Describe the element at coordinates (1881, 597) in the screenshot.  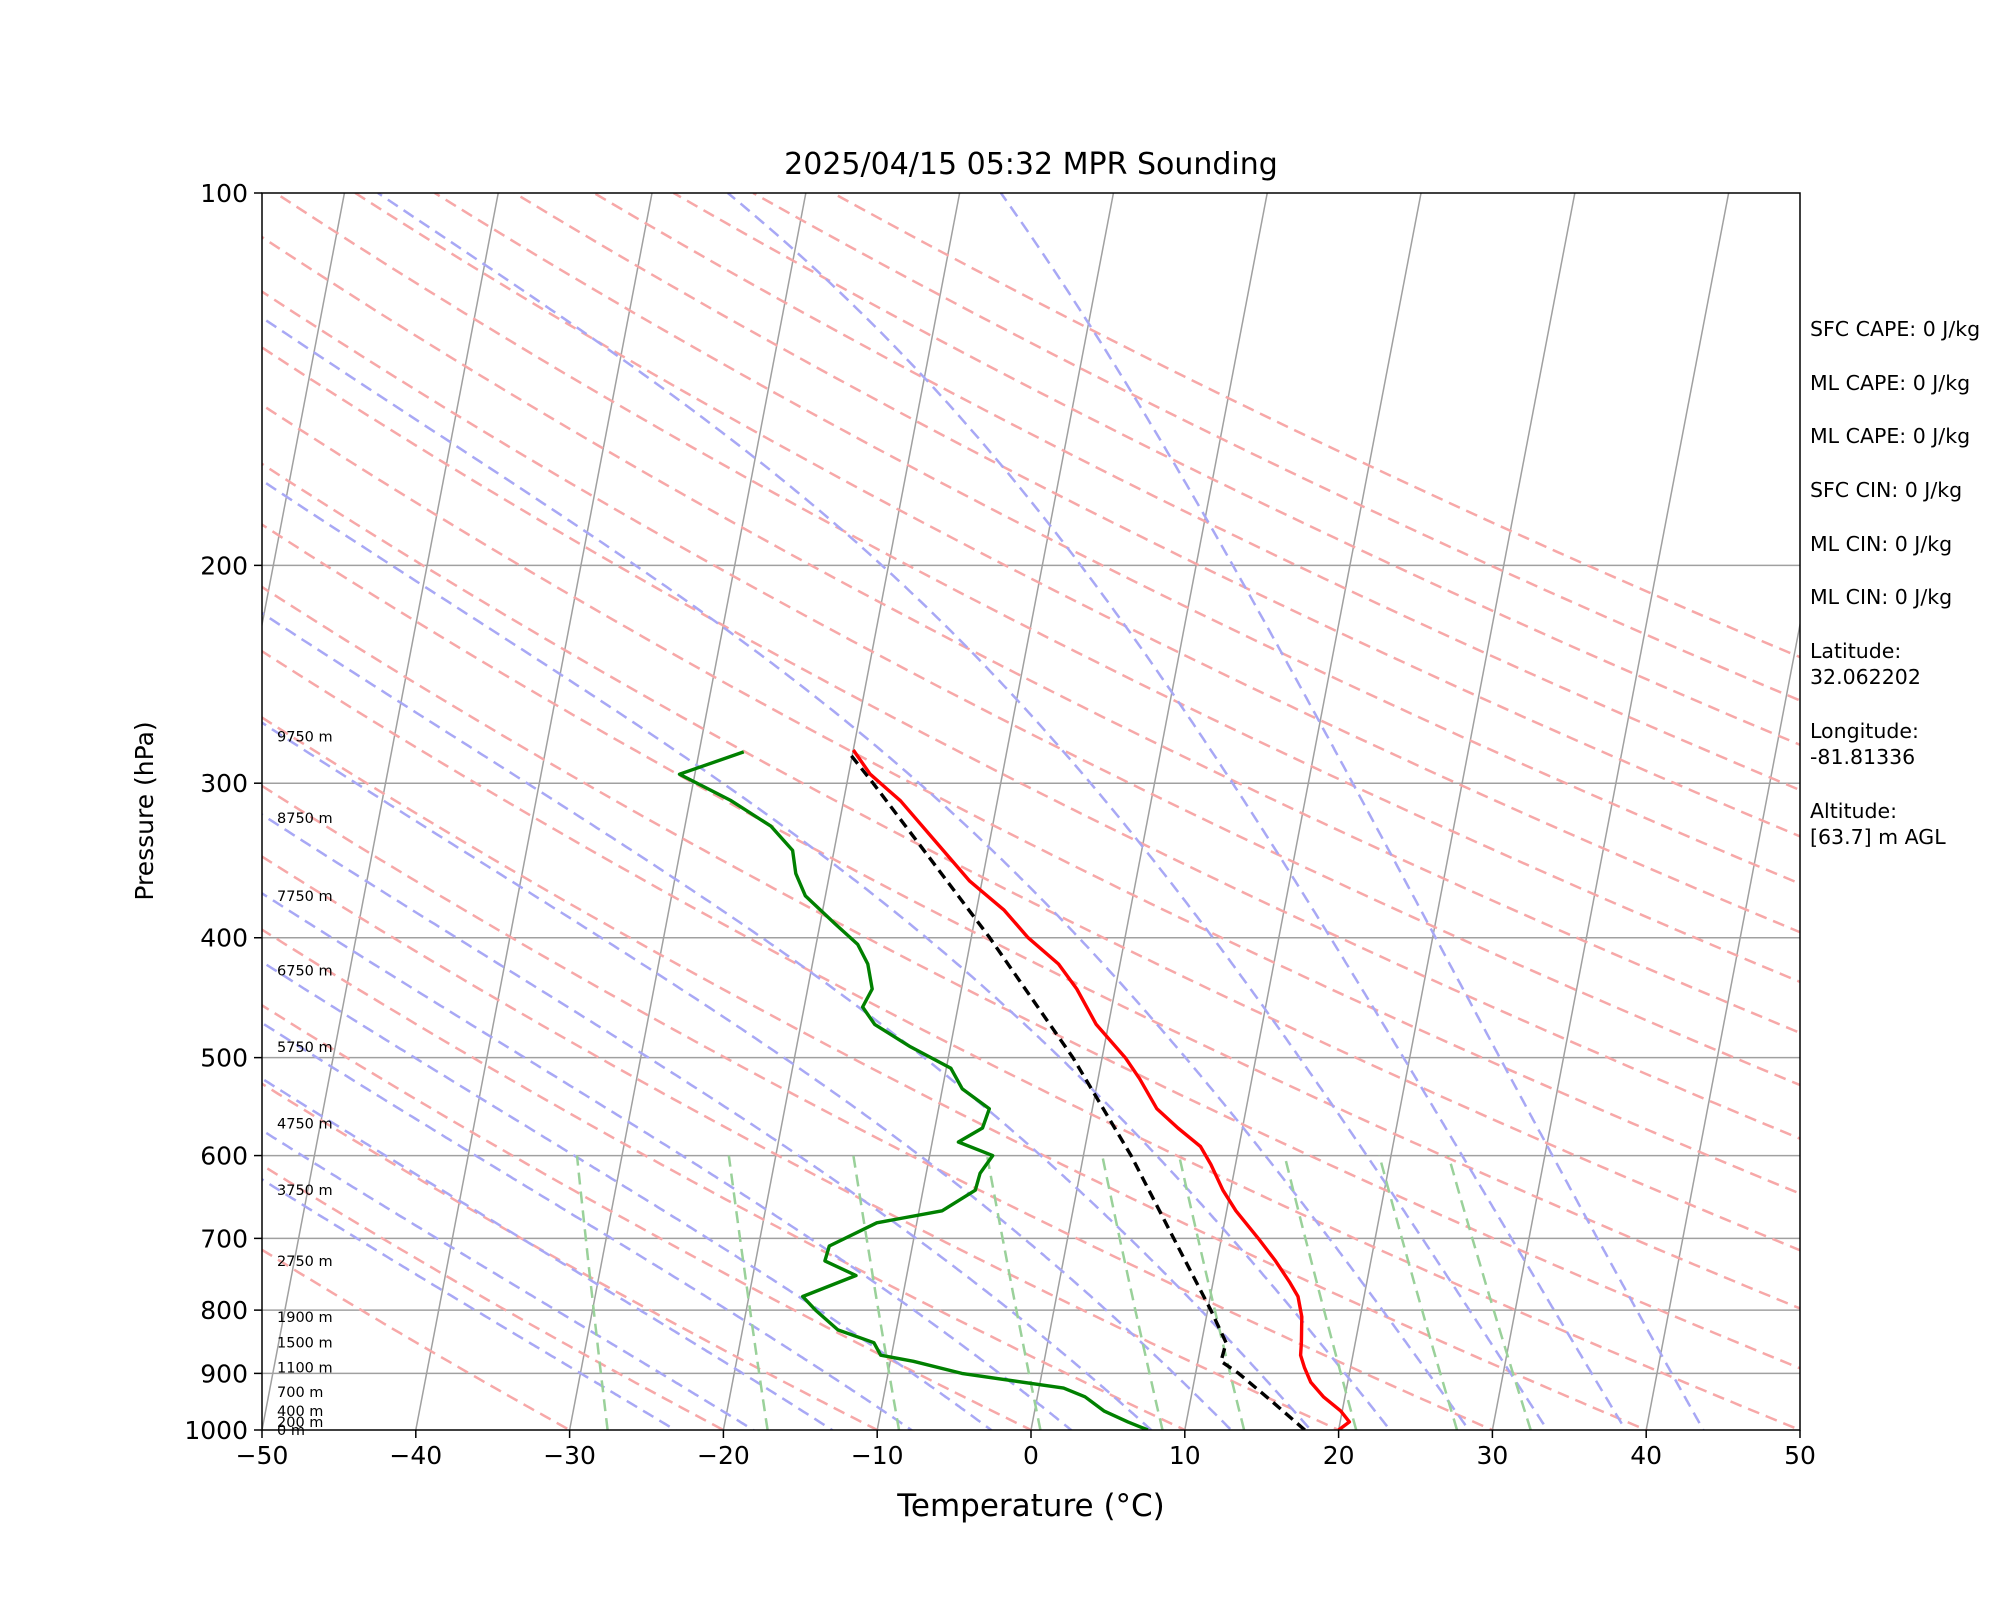
I see `ml-cin-label-2: ML CIN: 0 J/kg` at that location.